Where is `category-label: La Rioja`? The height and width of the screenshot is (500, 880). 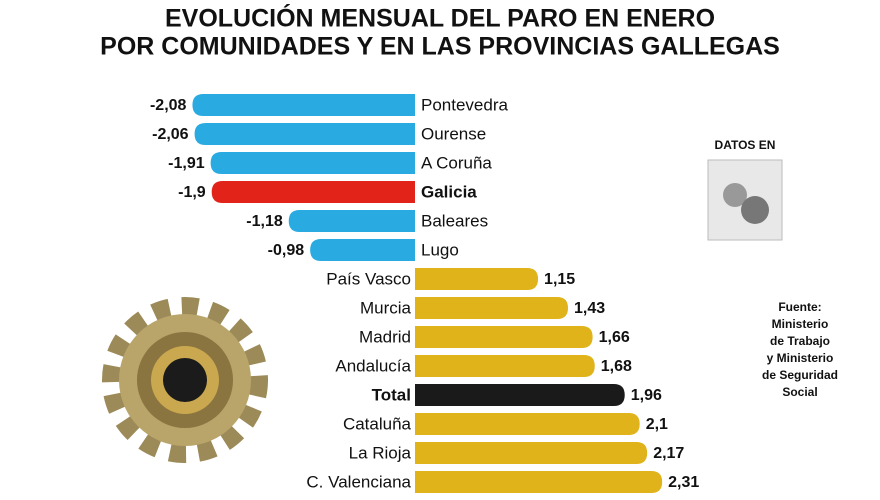
category-label: La Rioja is located at coordinates (380, 452).